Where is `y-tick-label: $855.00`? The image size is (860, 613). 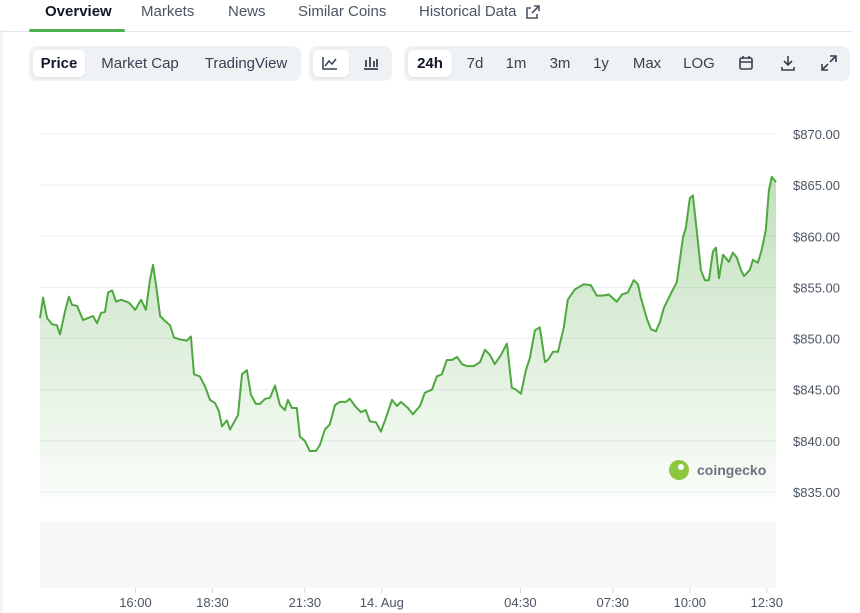
y-tick-label: $855.00 is located at coordinates (816, 287).